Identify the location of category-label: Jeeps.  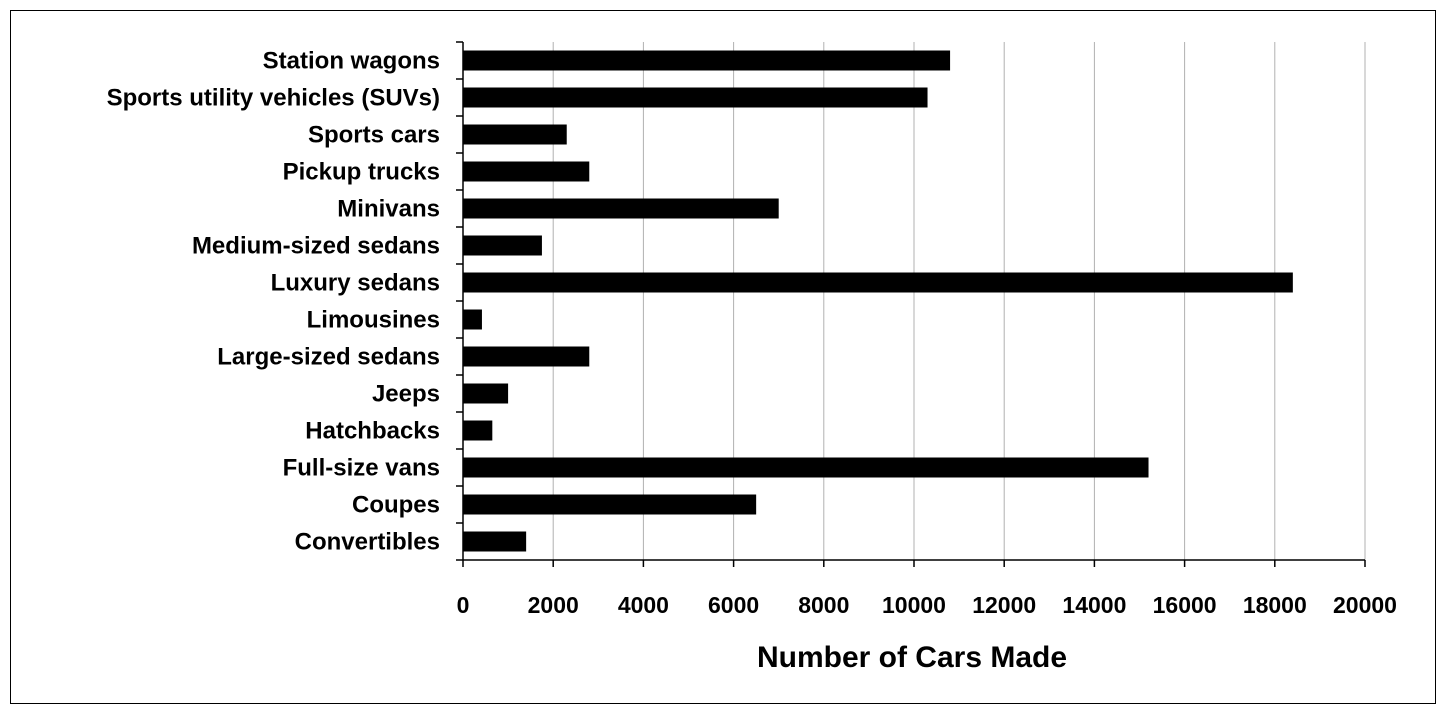
(406, 394).